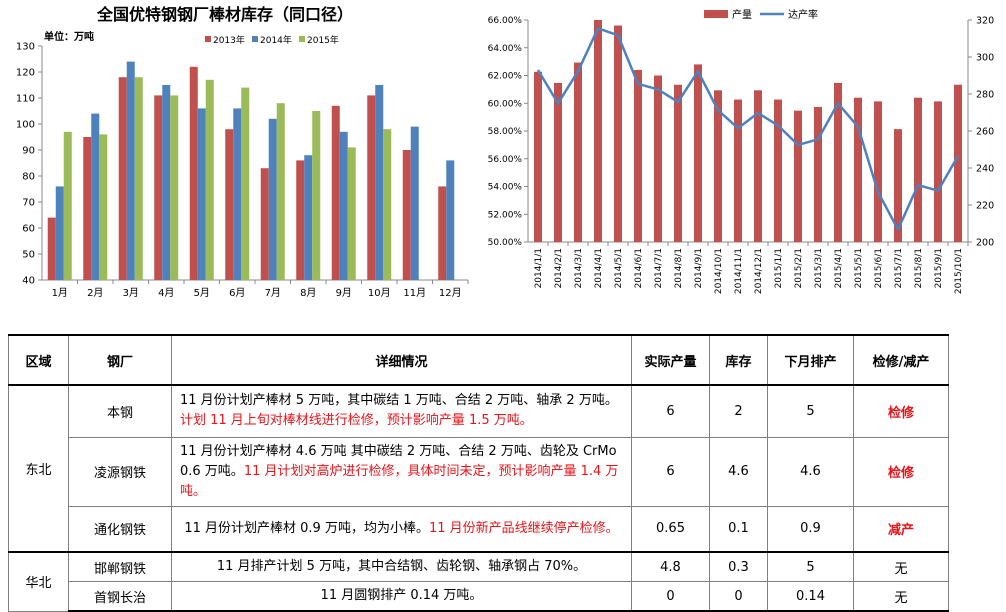 This screenshot has width=1006, height=612. Describe the element at coordinates (505, 215) in the screenshot. I see `y-left-tick-label: 52.00%` at that location.